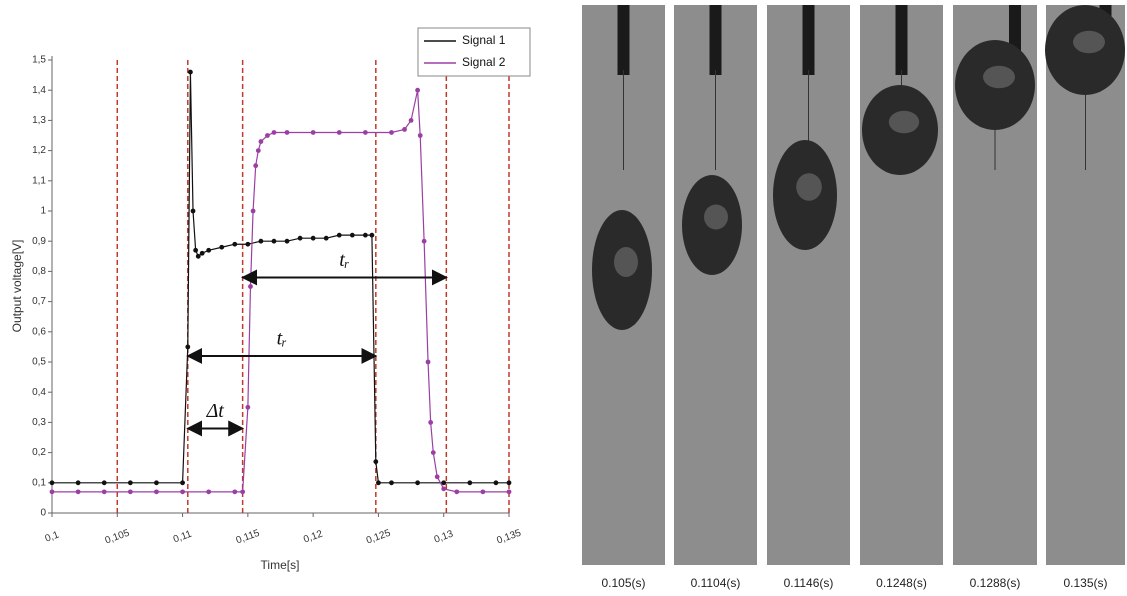 The image size is (1127, 596). I want to click on x-tick-label: 0,135, so click(509, 537).